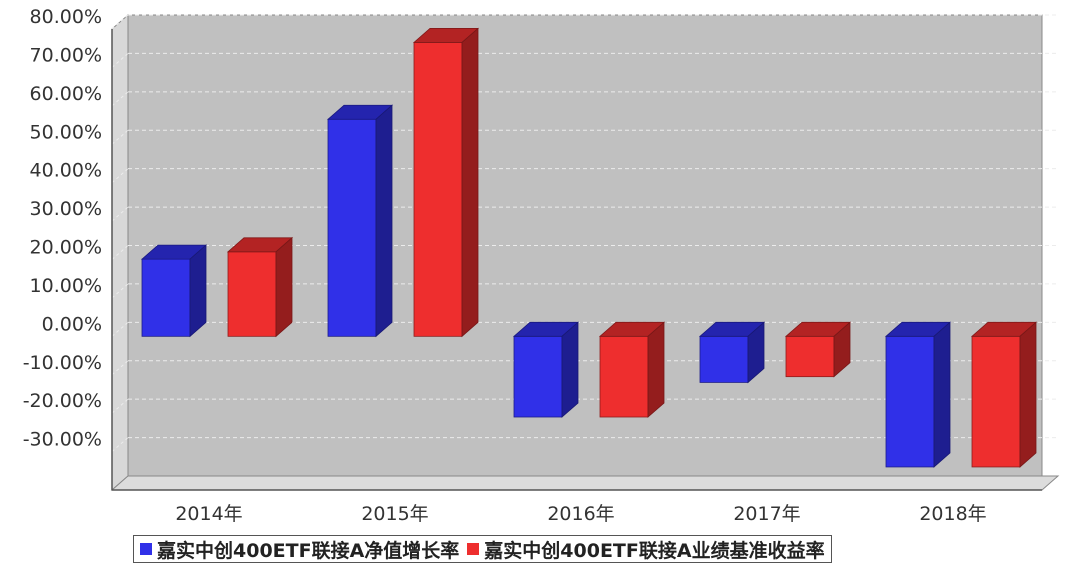 The height and width of the screenshot is (563, 1069). I want to click on x-category-label: 2017年, so click(766, 514).